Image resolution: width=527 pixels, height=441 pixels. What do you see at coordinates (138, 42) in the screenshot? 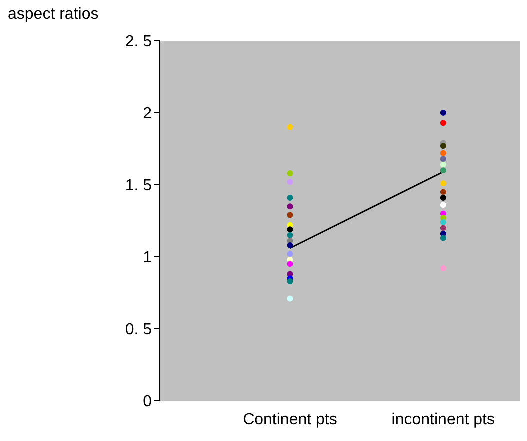
I see `y-tick-label: 2. 5` at bounding box center [138, 42].